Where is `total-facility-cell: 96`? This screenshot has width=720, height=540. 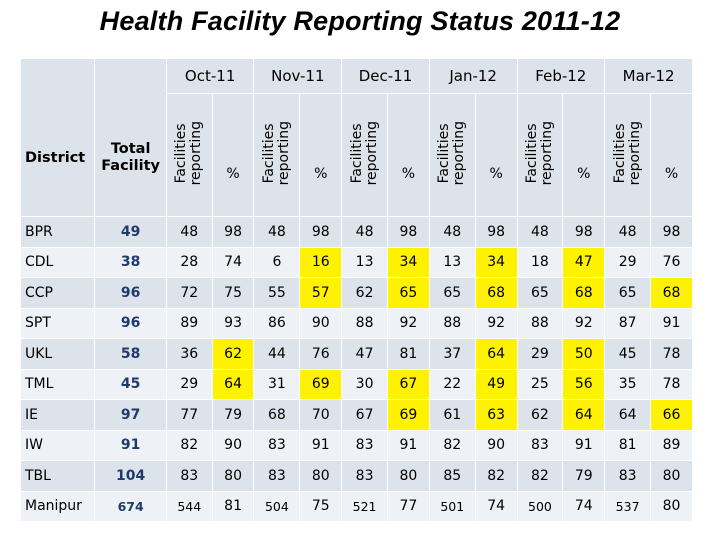 total-facility-cell: 96 is located at coordinates (130, 323).